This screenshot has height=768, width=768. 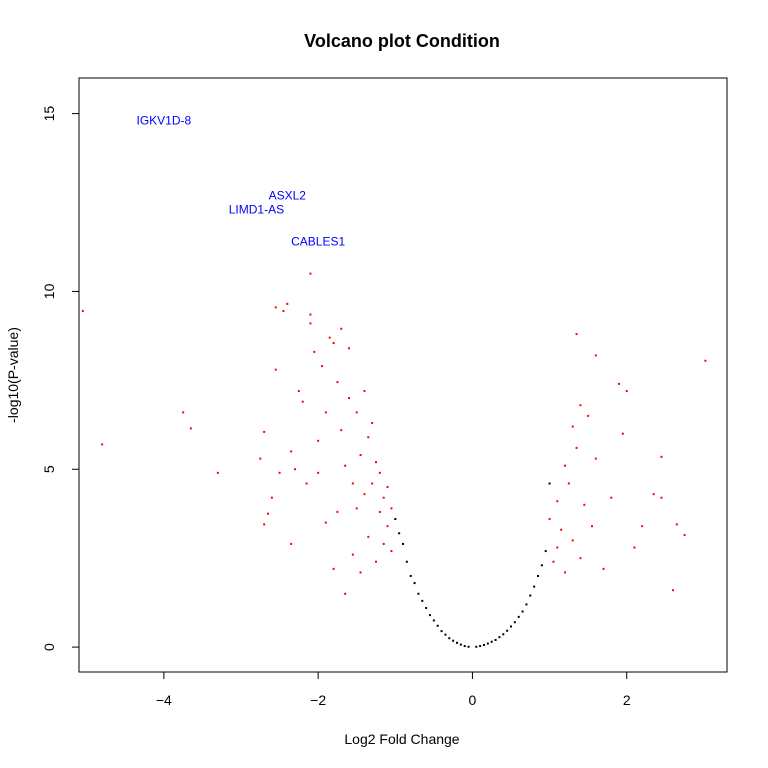 What do you see at coordinates (318, 242) in the screenshot?
I see `gene-label: CABLES1` at bounding box center [318, 242].